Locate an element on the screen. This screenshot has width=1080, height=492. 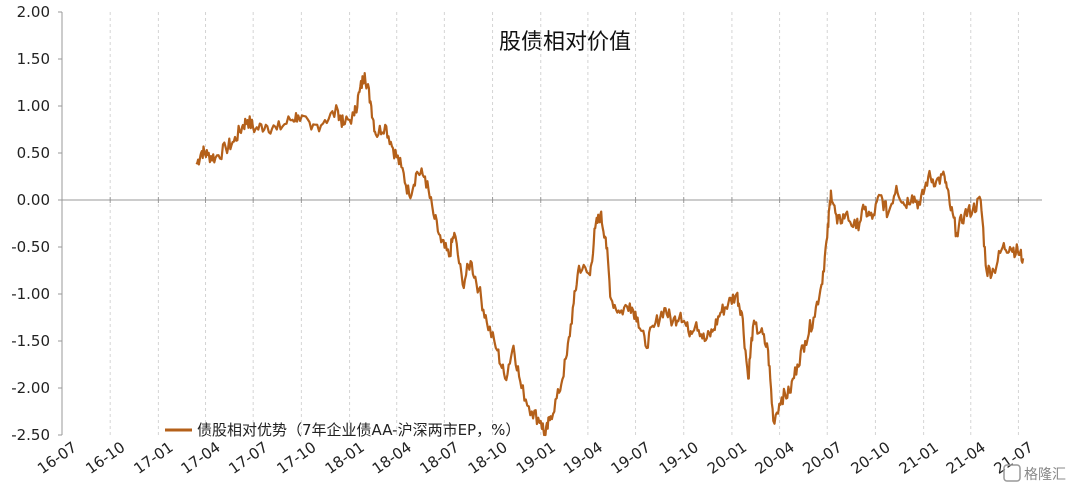
chart-title: 股债相对价值 is located at coordinates (565, 42).